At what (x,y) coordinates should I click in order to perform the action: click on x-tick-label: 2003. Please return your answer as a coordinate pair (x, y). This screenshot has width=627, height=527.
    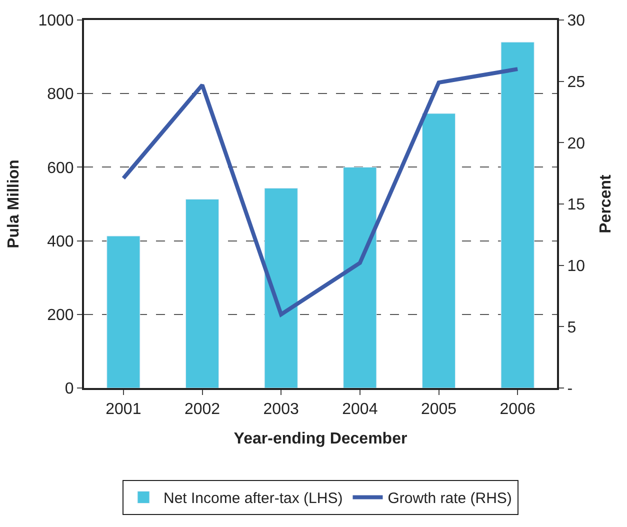
    Looking at the image, I should click on (281, 409).